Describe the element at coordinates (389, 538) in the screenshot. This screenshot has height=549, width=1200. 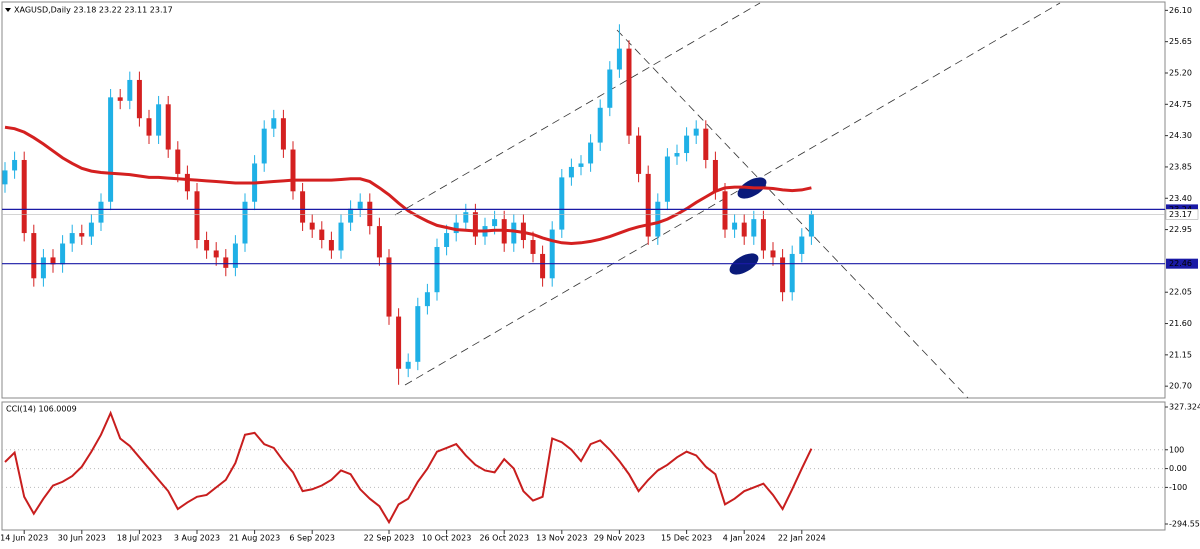
I see `x-tick-label: 22 Sep 2023` at that location.